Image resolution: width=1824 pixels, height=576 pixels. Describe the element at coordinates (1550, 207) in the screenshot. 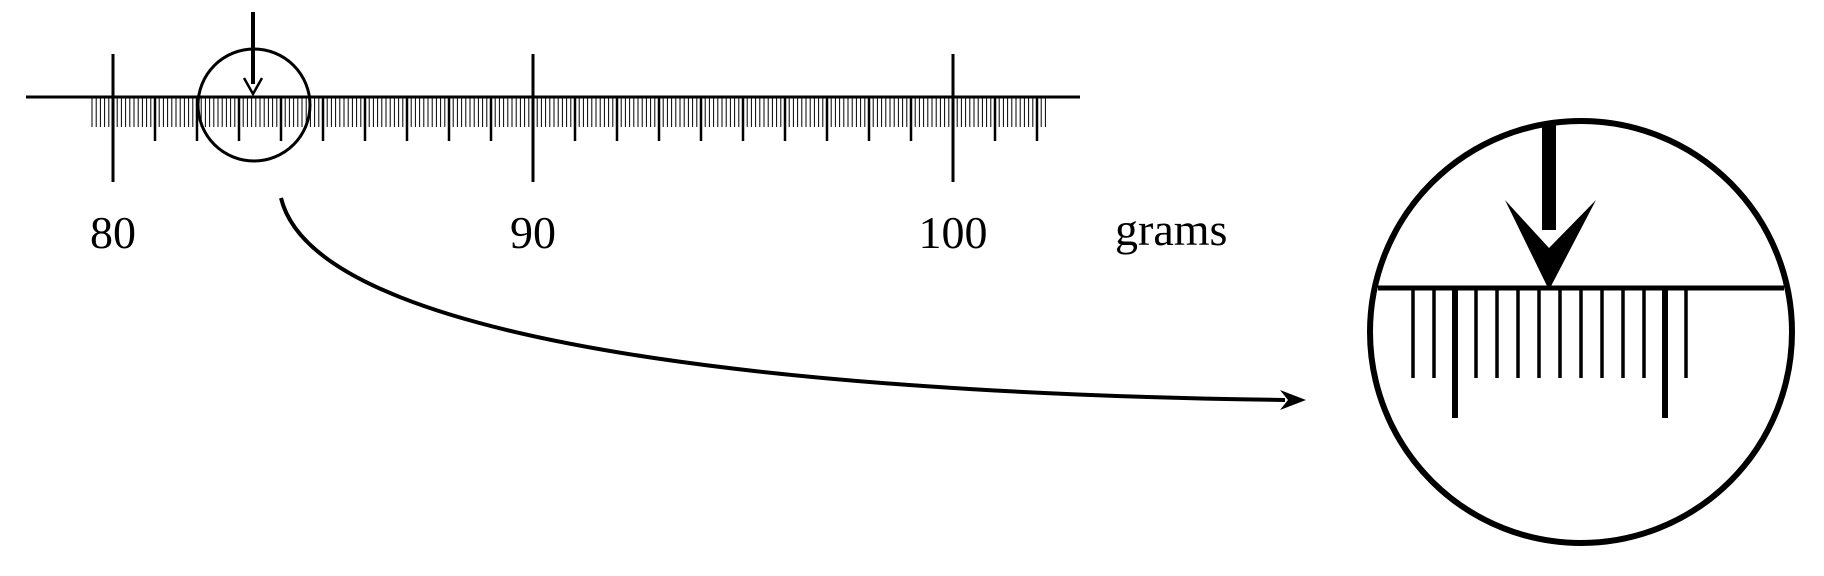

I see `magnifier-pointer-arrow` at that location.